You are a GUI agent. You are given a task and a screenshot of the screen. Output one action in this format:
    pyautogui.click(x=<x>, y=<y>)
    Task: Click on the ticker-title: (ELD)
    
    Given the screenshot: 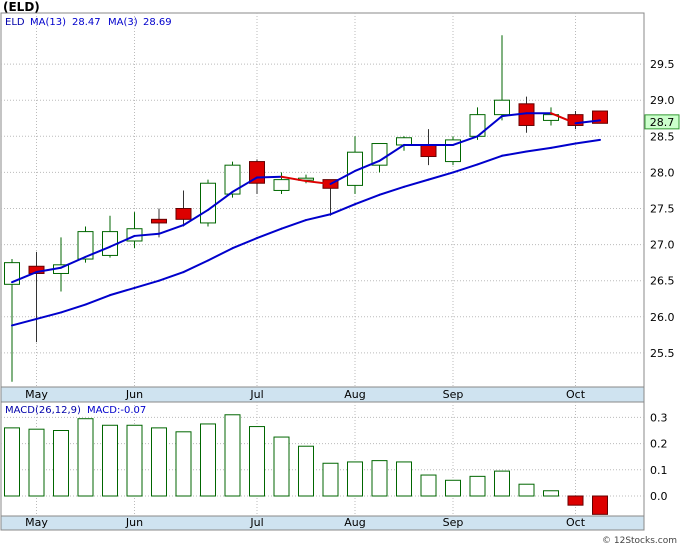 What is the action you would take?
    pyautogui.click(x=21, y=7)
    